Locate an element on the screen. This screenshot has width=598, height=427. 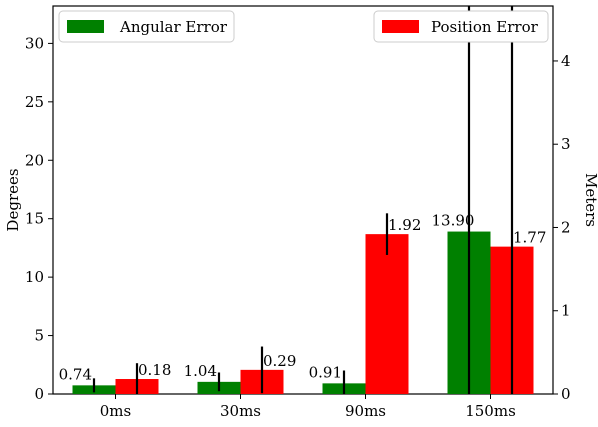
legend-swatch-position is located at coordinates (400, 26).